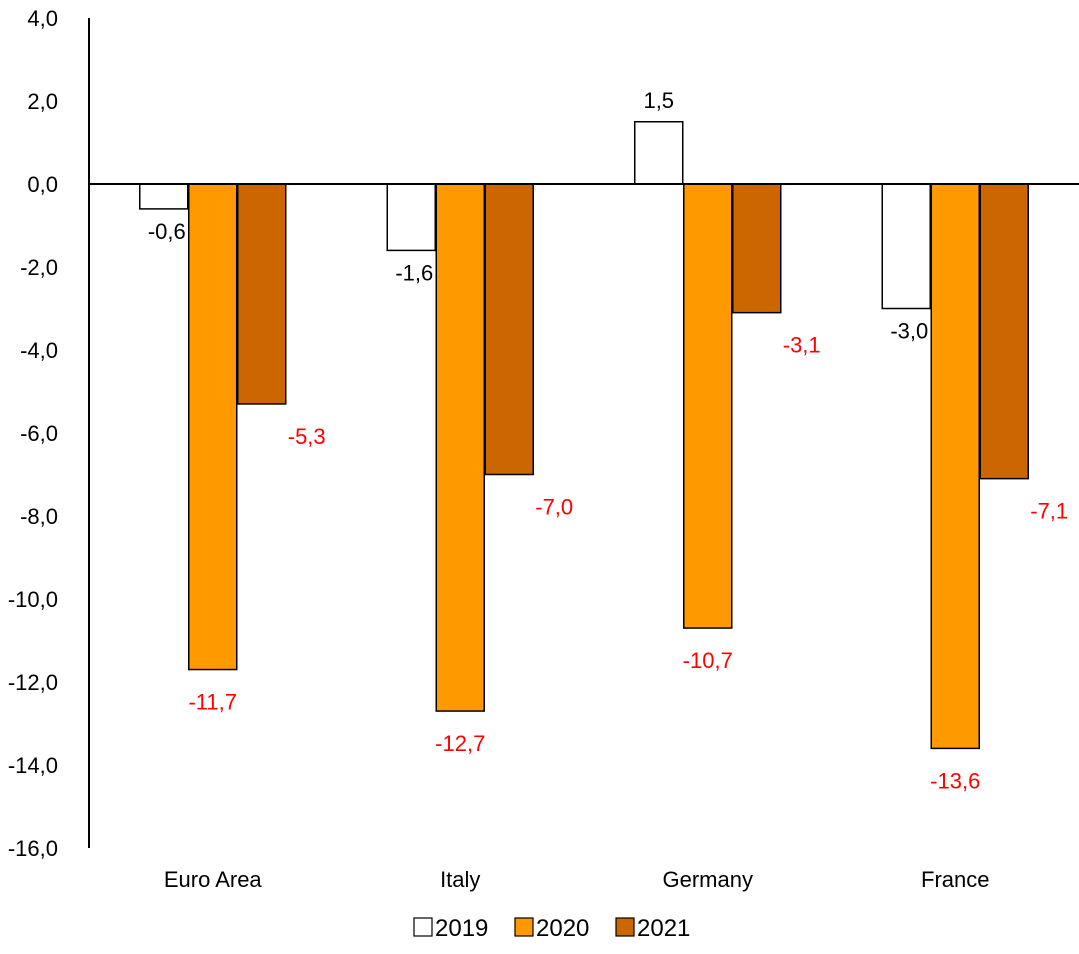 Image resolution: width=1079 pixels, height=954 pixels. I want to click on bar-2021-euro-area, so click(262, 294).